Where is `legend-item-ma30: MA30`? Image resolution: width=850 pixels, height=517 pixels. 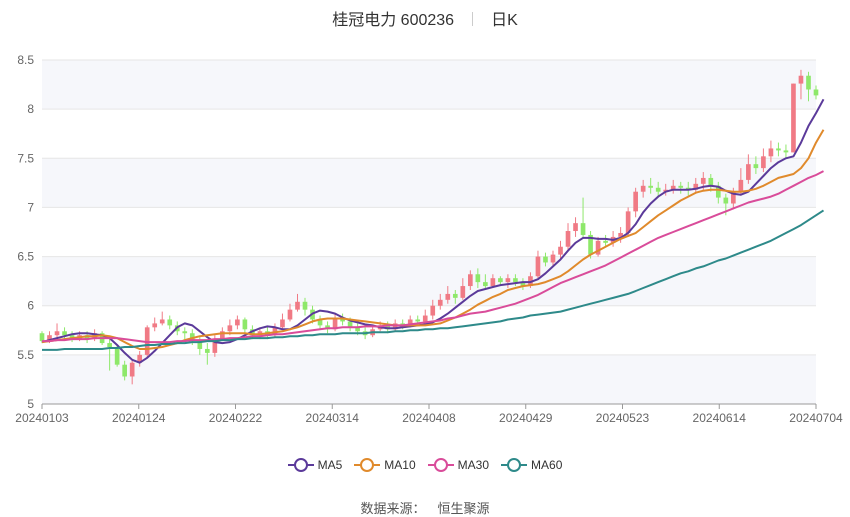 legend-item-ma30: MA30 is located at coordinates (458, 465).